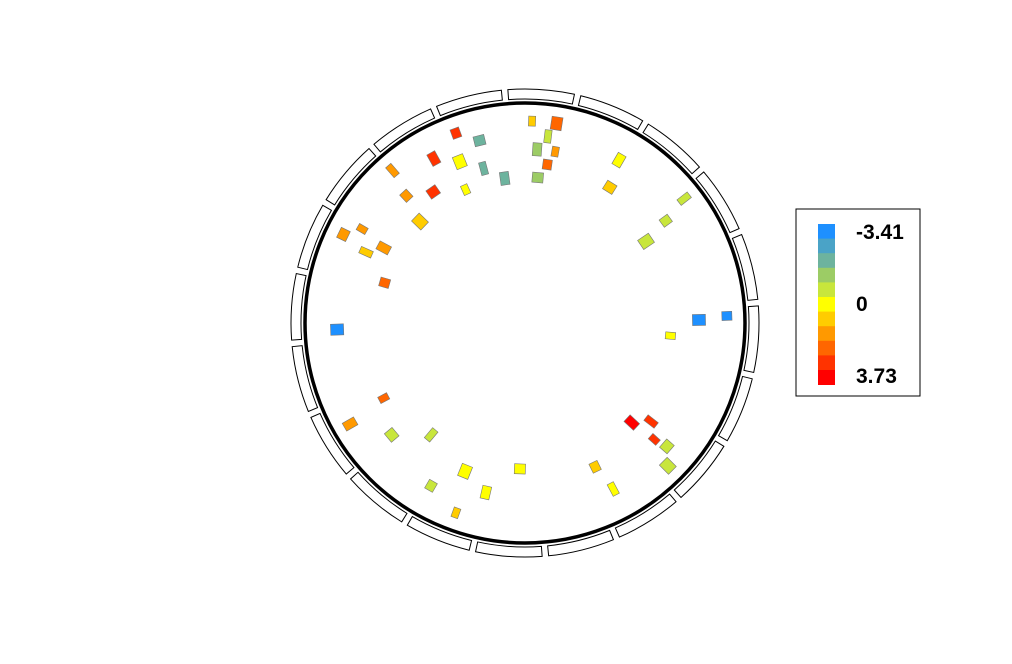 The image size is (1012, 664). I want to click on legend-max-label: 3.73, so click(876, 376).